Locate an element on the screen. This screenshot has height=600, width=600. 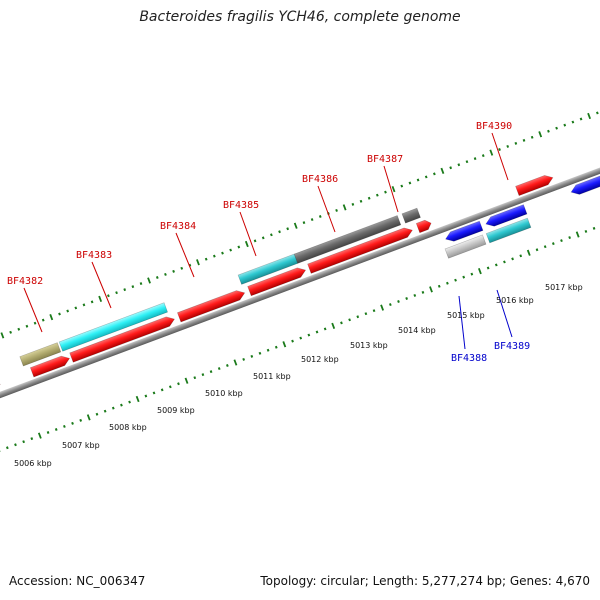
scale-label: 5015 kbp is located at coordinates (466, 315).